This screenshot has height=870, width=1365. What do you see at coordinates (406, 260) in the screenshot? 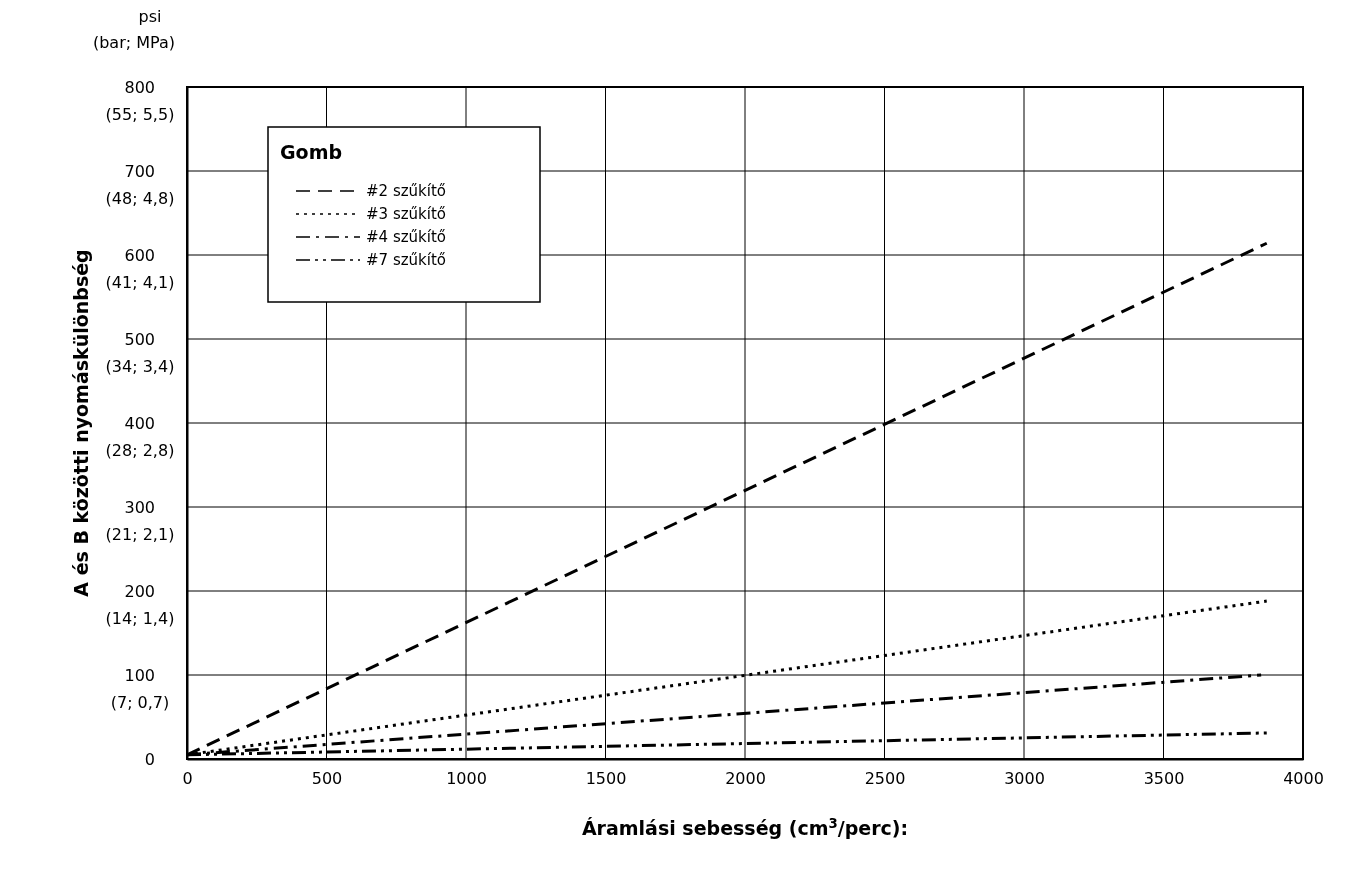
I see `legend-label: #7 szűkítő` at bounding box center [406, 260].